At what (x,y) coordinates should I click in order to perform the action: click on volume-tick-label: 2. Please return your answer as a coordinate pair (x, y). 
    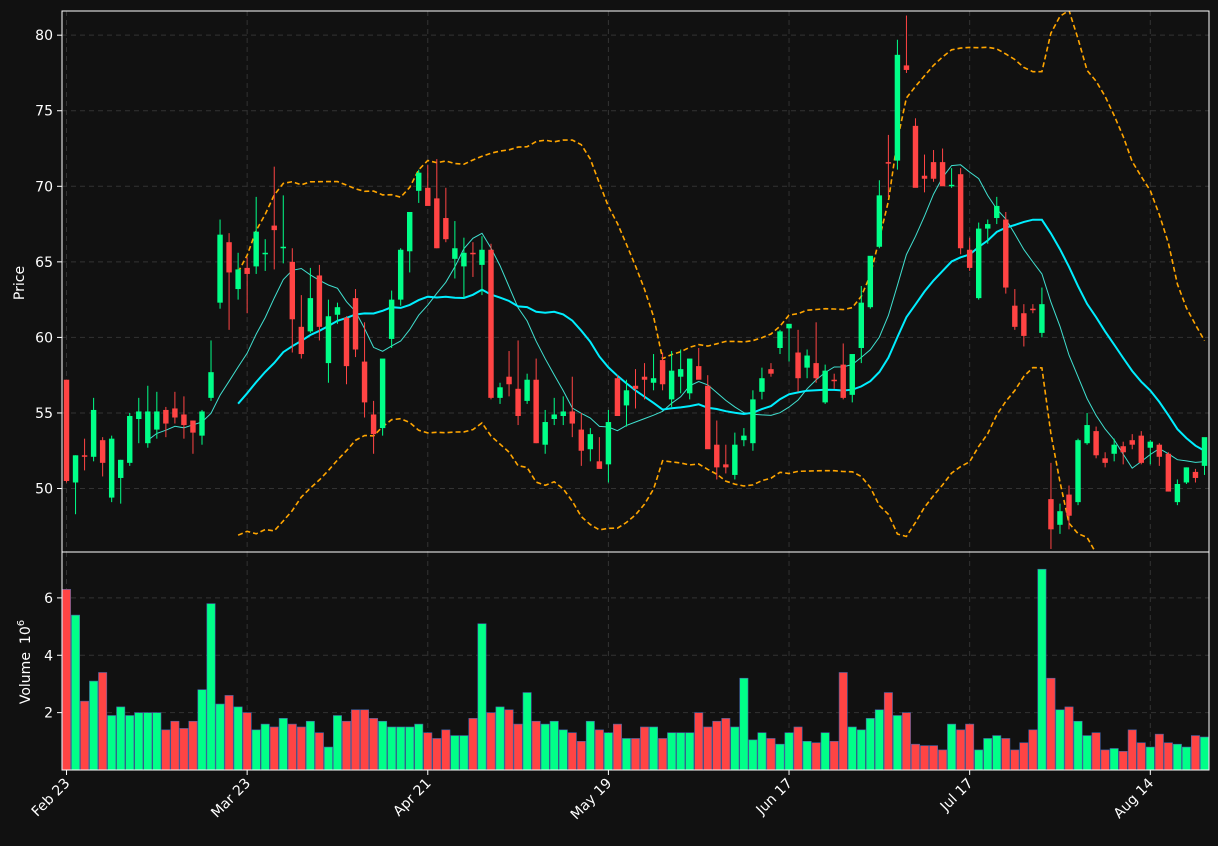
    Looking at the image, I should click on (48, 714).